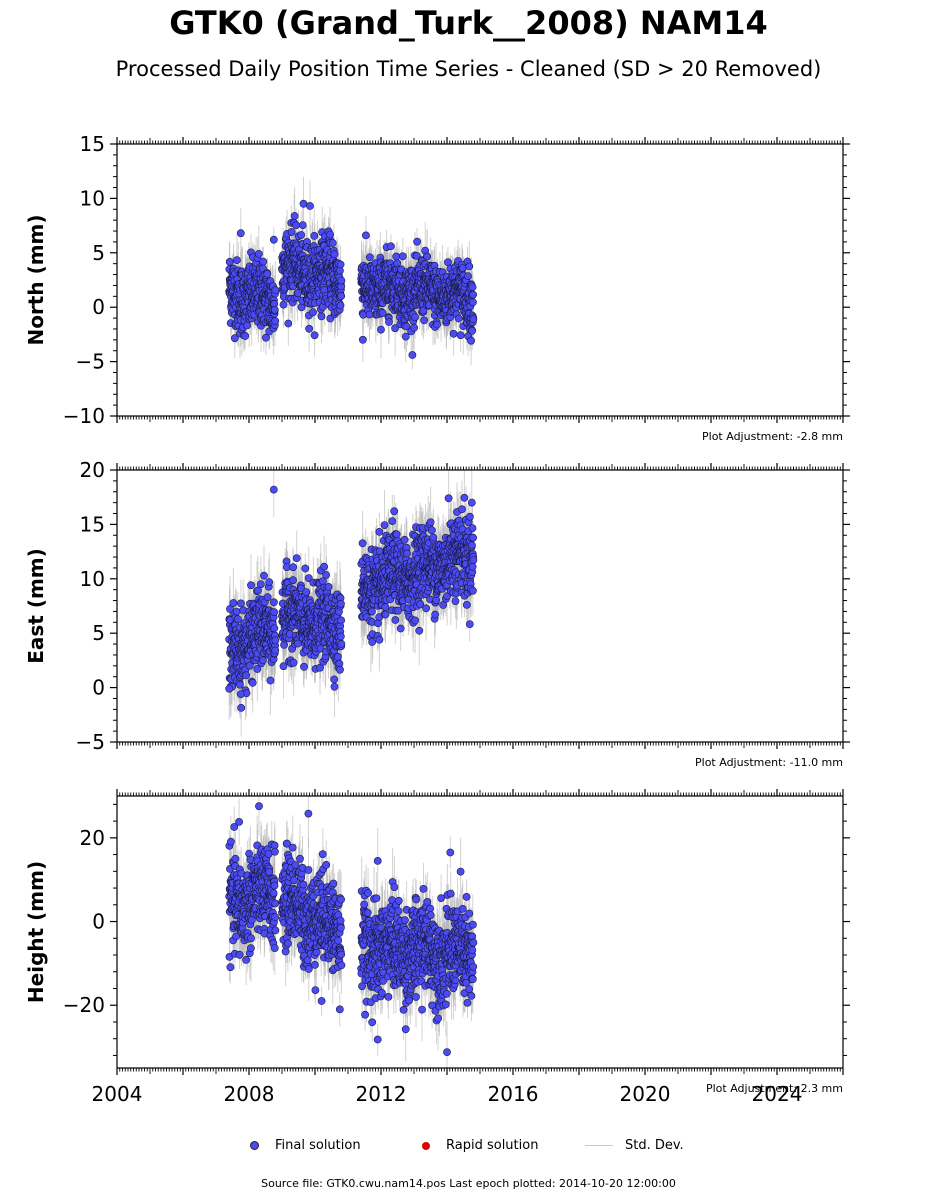  What do you see at coordinates (468, 23) in the screenshot?
I see `chart-title: GTK0 (Grand_Turk__2008) NAM14` at bounding box center [468, 23].